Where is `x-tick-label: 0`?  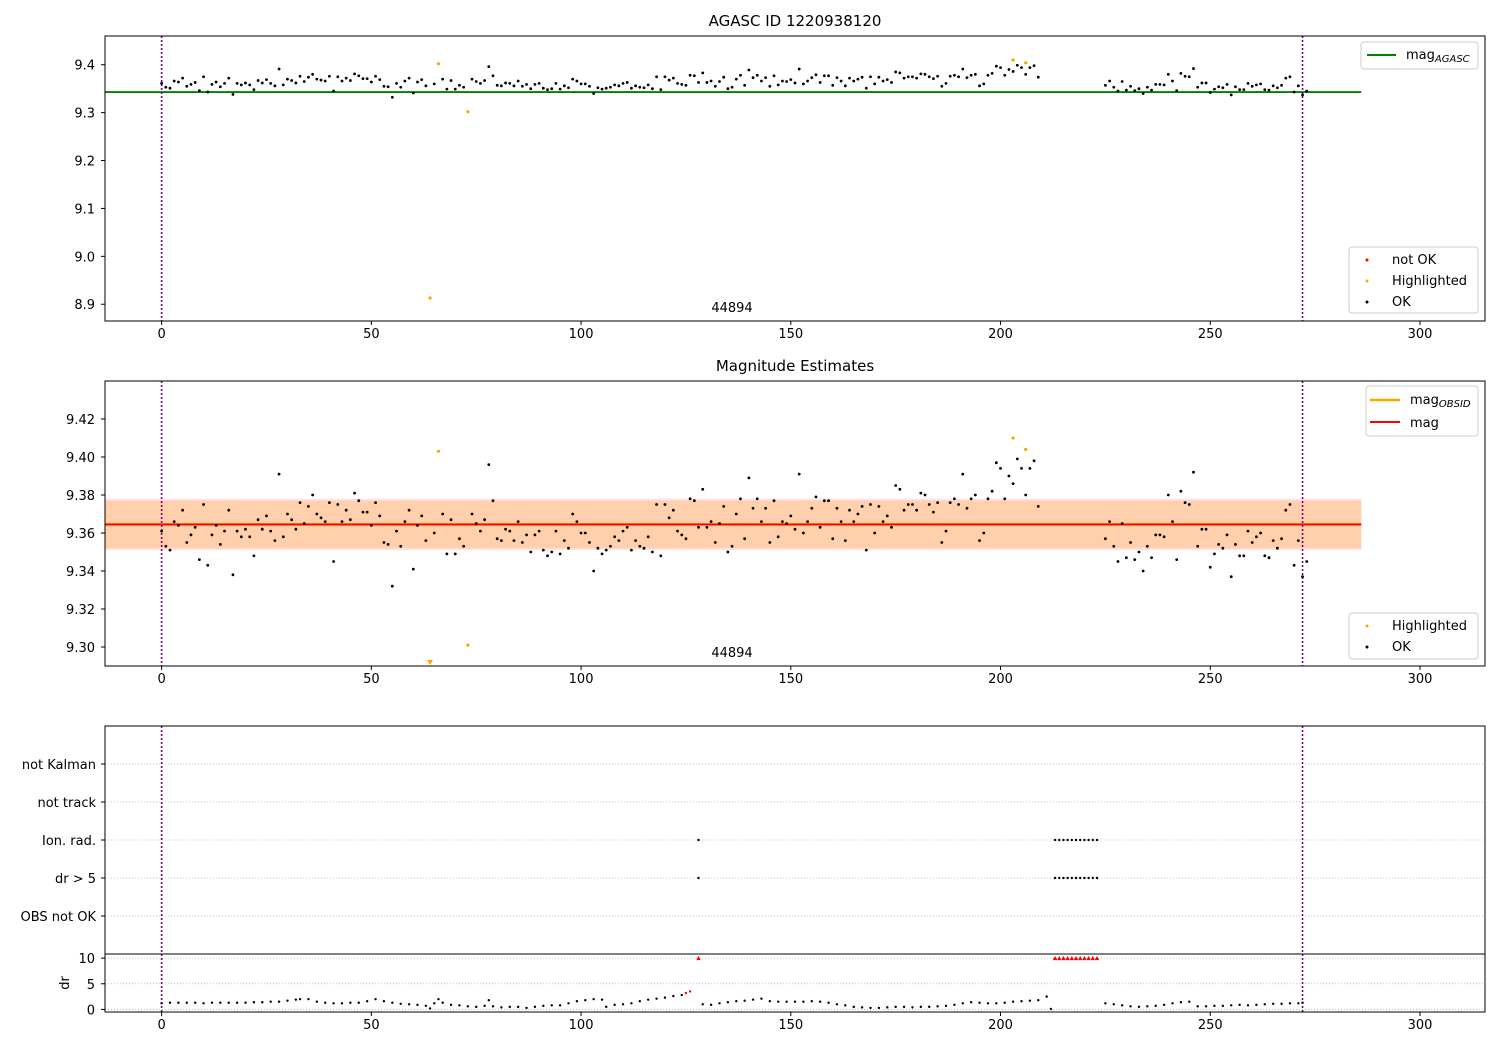
x-tick-label: 0 is located at coordinates (161, 679).